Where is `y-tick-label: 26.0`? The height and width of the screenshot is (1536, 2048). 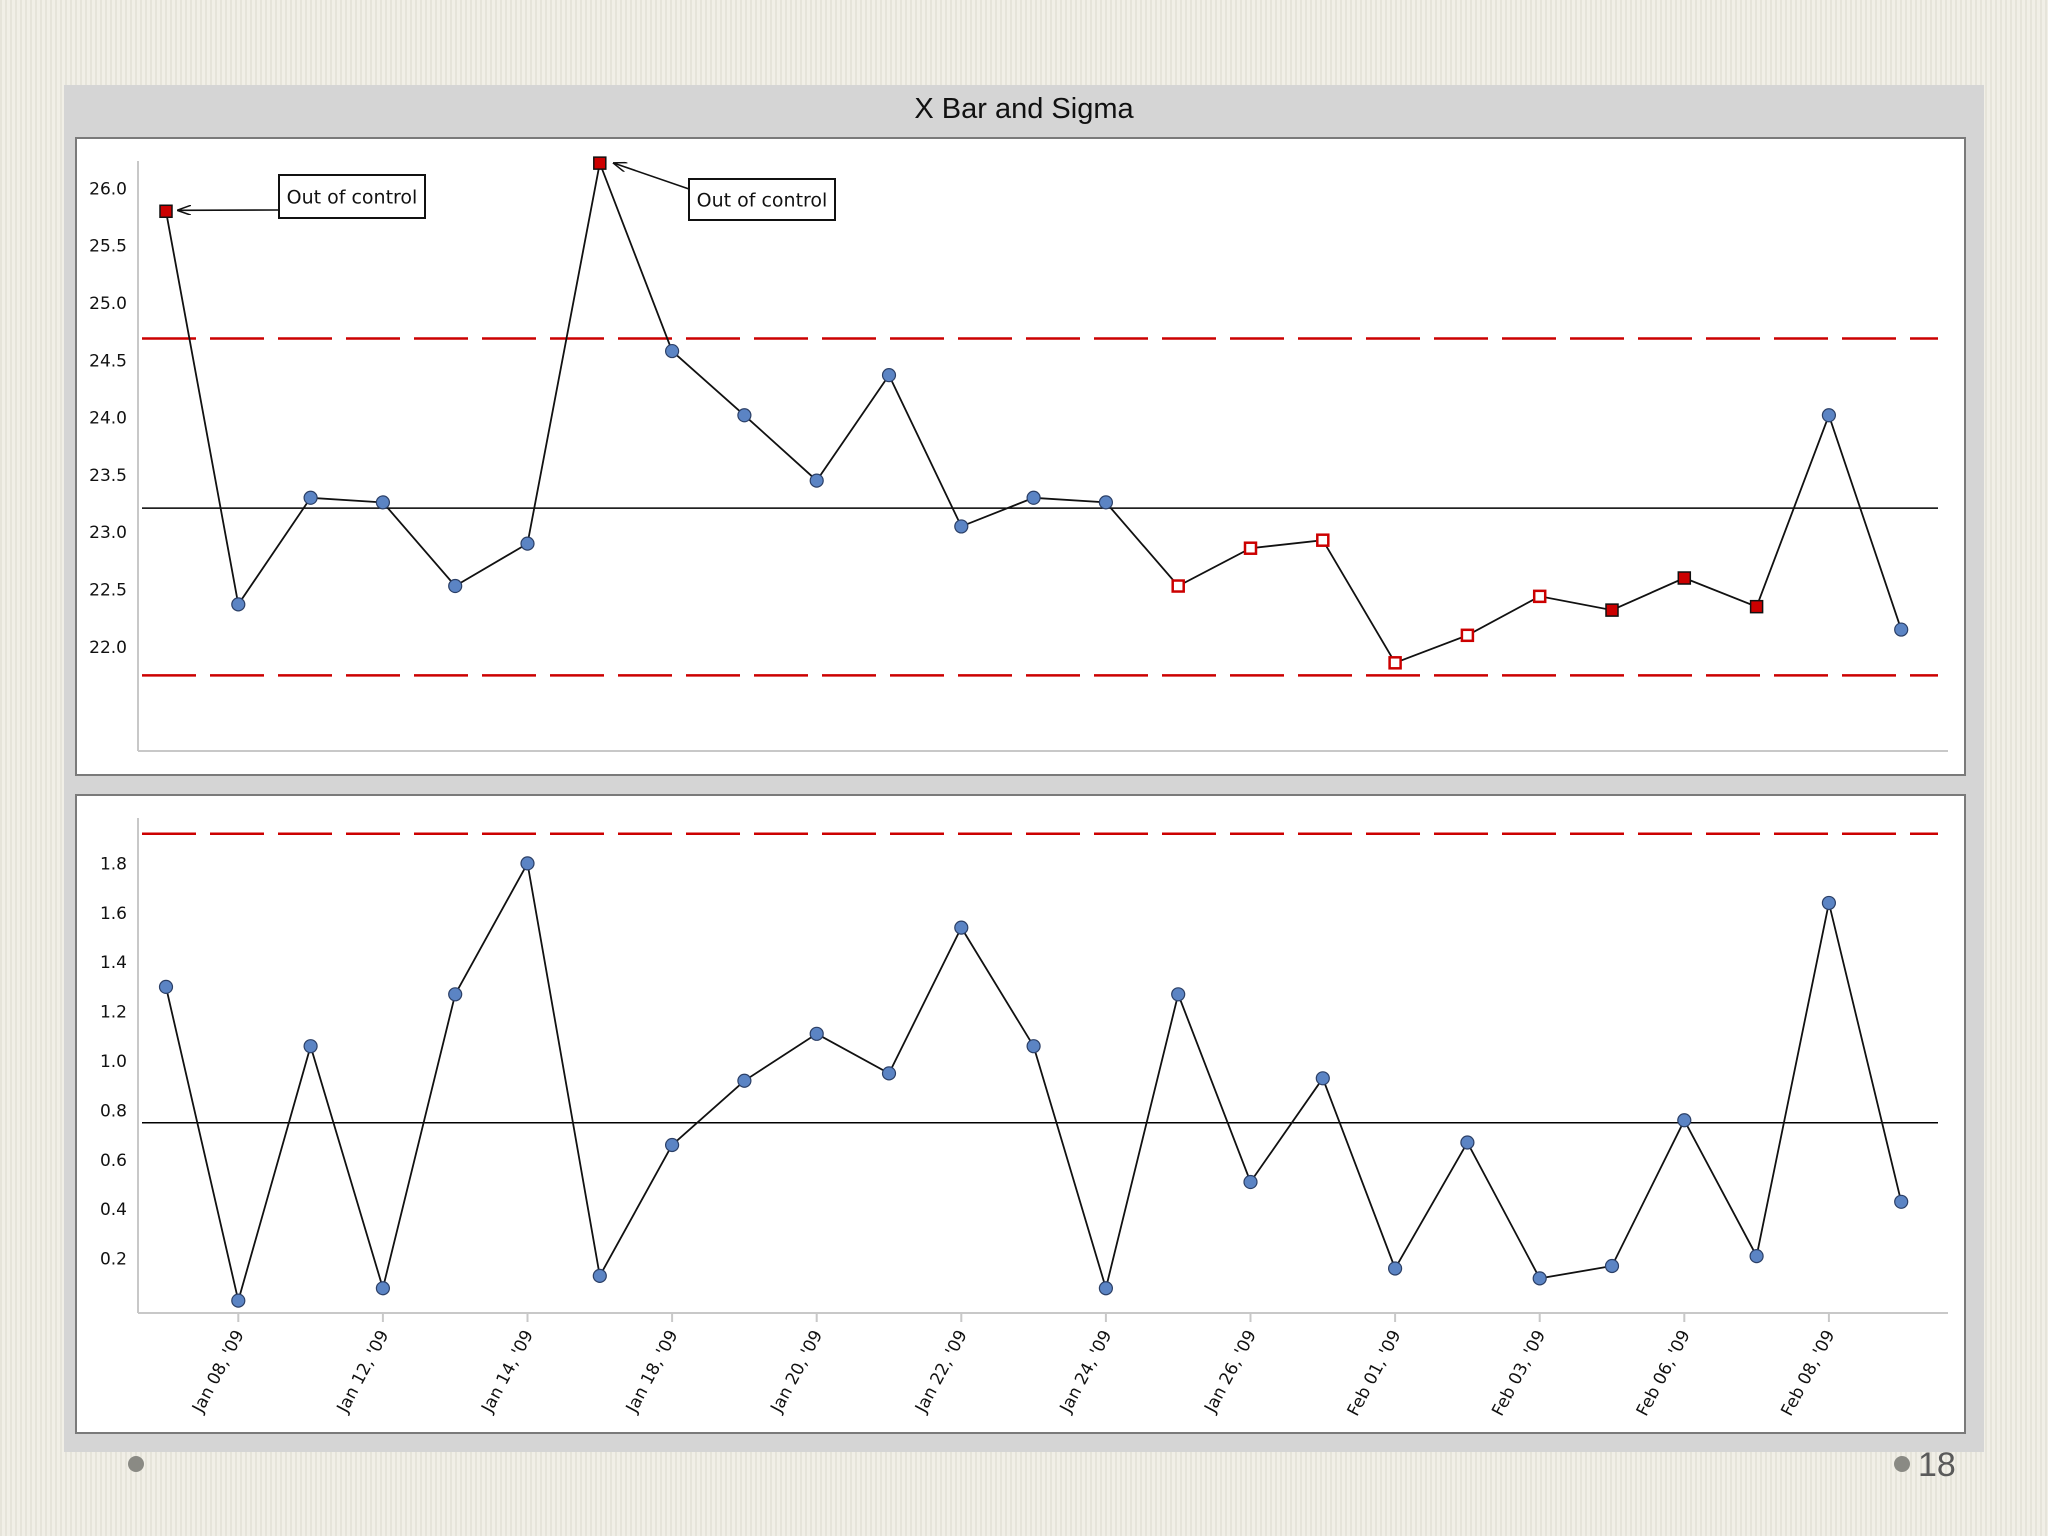
y-tick-label: 26.0 is located at coordinates (108, 189).